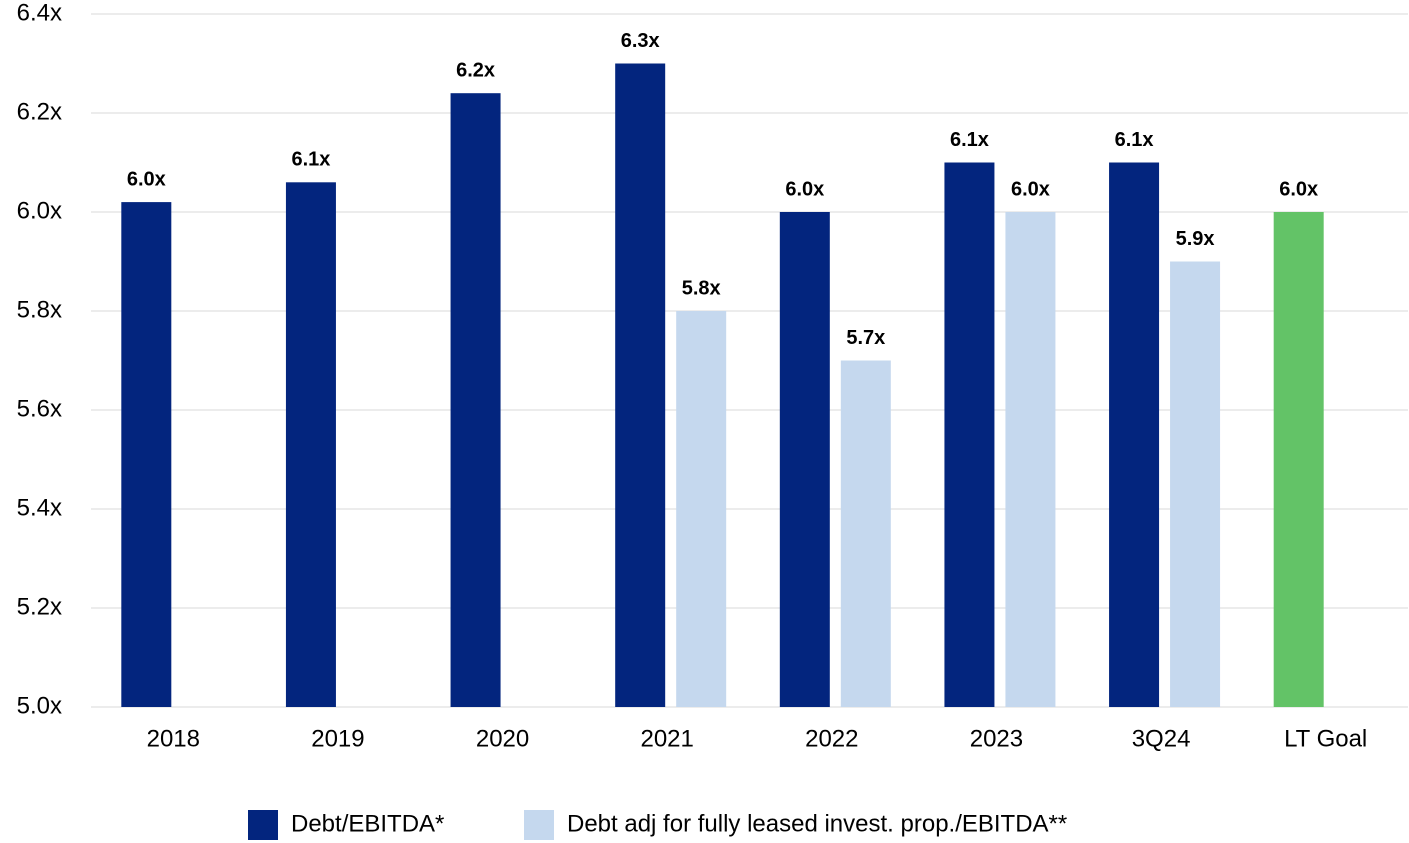 Image resolution: width=1409 pixels, height=843 pixels. I want to click on x-tick-label: 2021, so click(666, 738).